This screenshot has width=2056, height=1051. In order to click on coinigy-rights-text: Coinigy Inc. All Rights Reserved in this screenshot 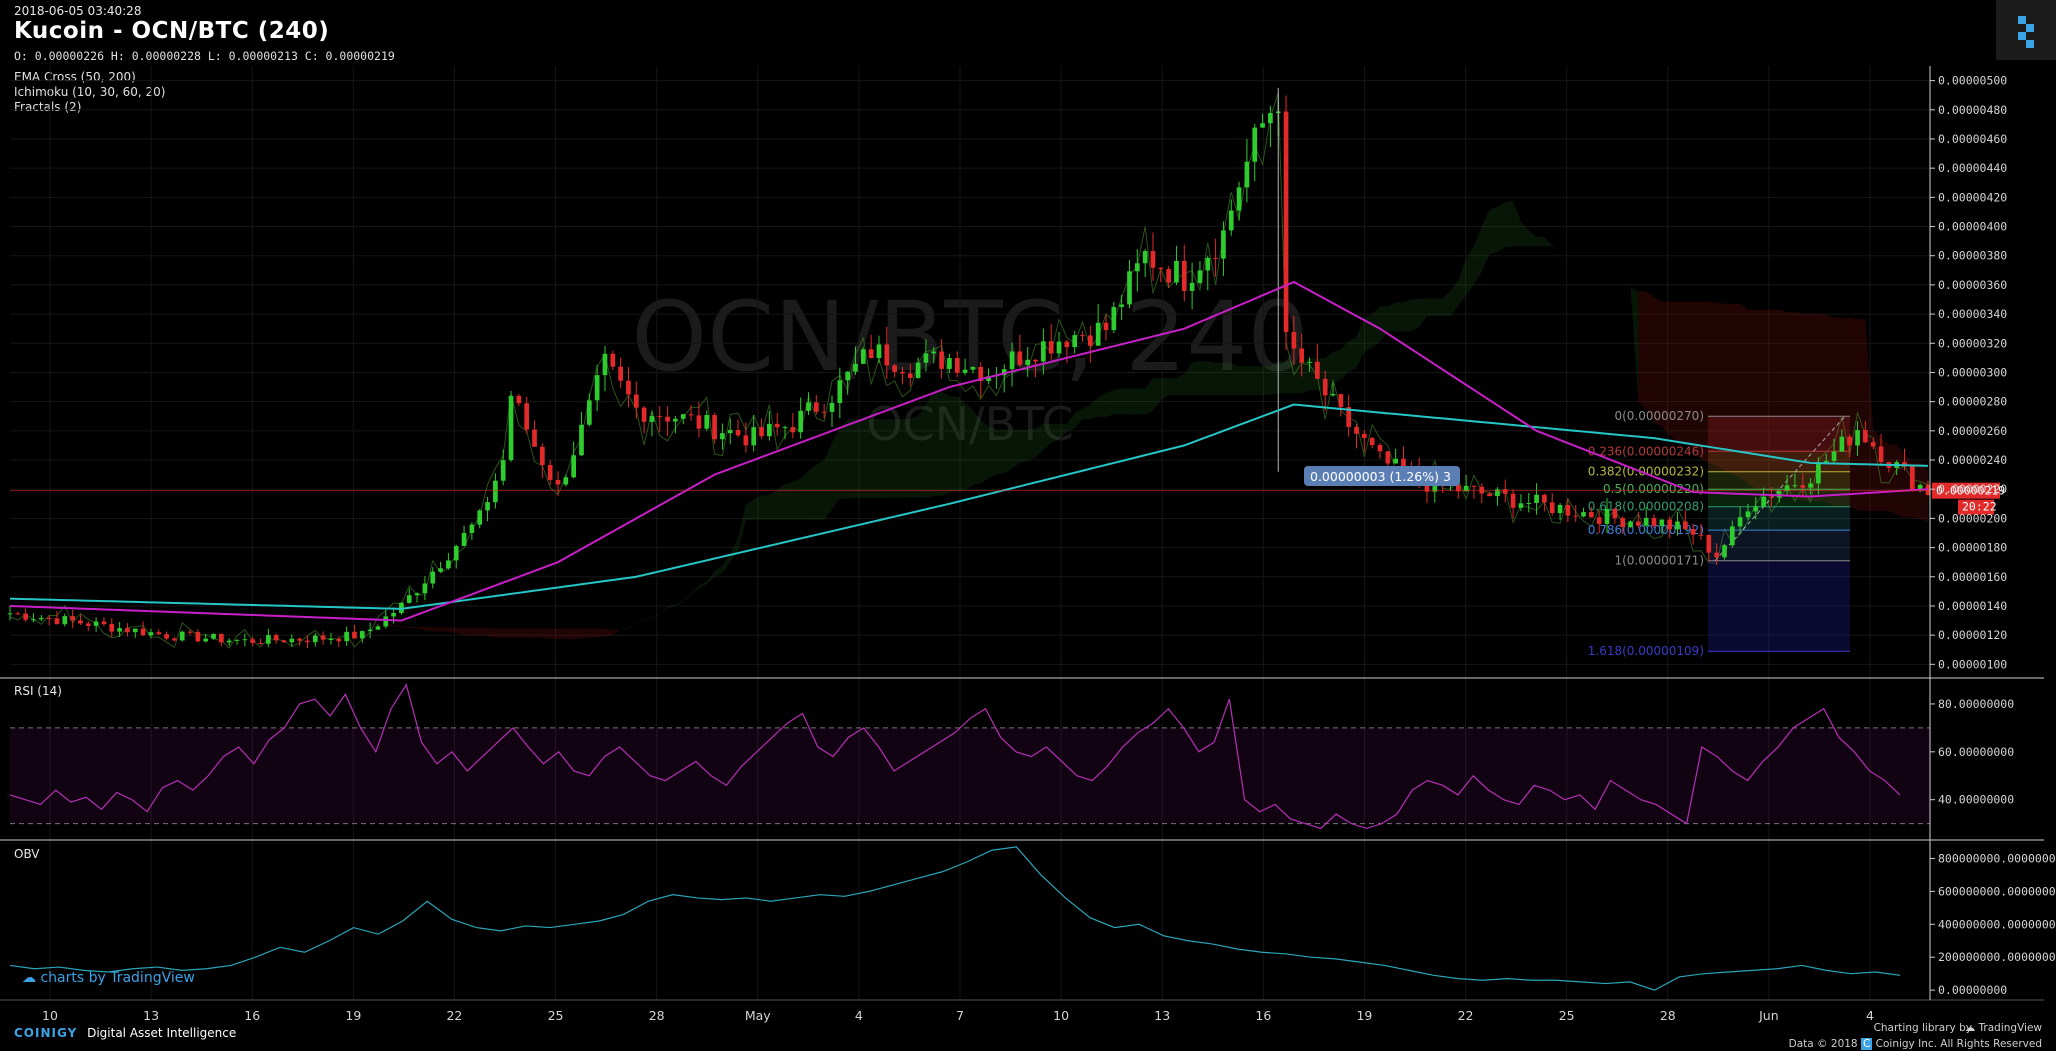, I will do `click(1958, 1044)`.